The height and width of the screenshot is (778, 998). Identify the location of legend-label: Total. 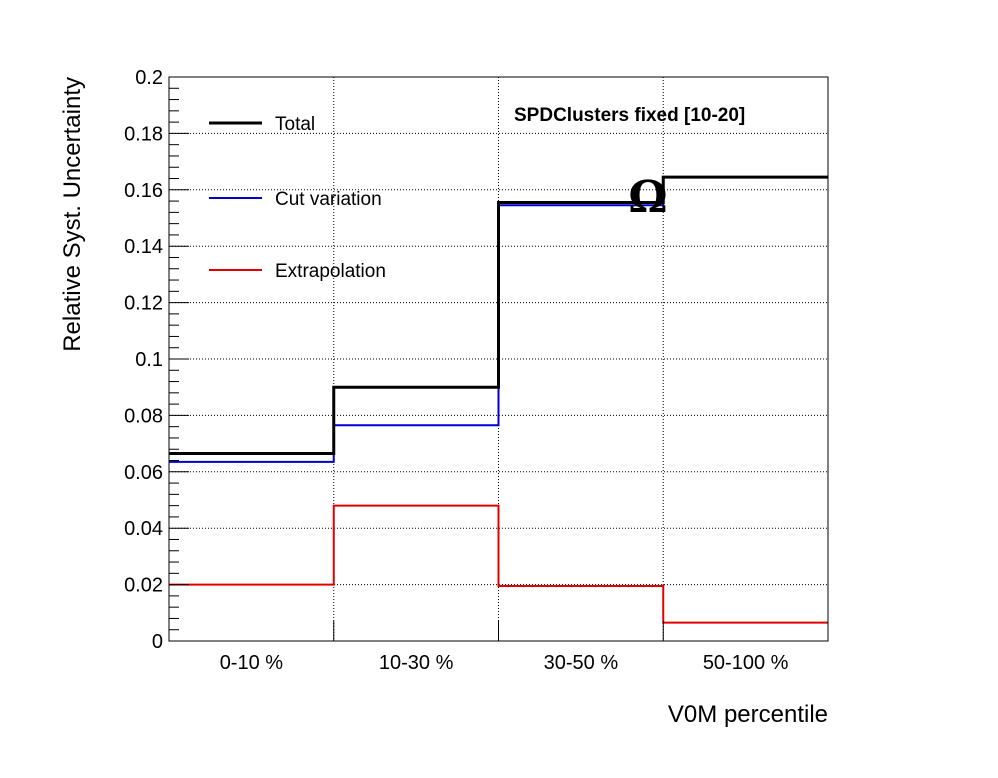
(295, 124).